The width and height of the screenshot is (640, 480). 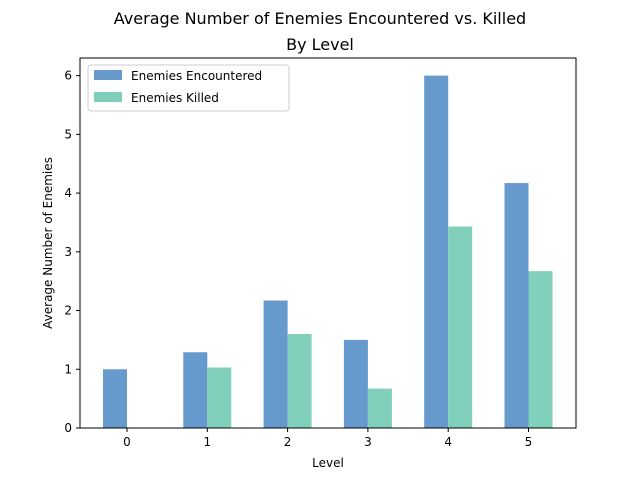 I want to click on y-tick-label: 4, so click(x=68, y=193).